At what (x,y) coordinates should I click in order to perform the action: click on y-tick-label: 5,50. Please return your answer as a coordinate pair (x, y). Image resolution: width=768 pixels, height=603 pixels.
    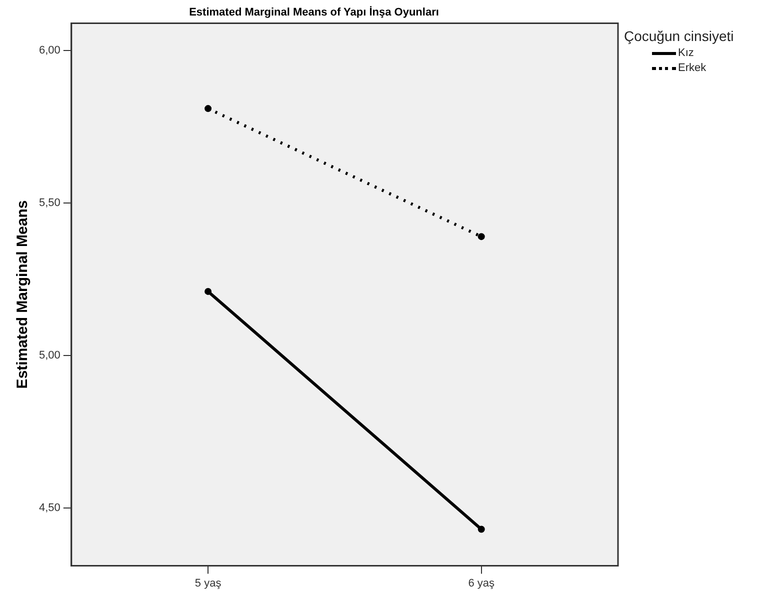
    Looking at the image, I should click on (49, 203).